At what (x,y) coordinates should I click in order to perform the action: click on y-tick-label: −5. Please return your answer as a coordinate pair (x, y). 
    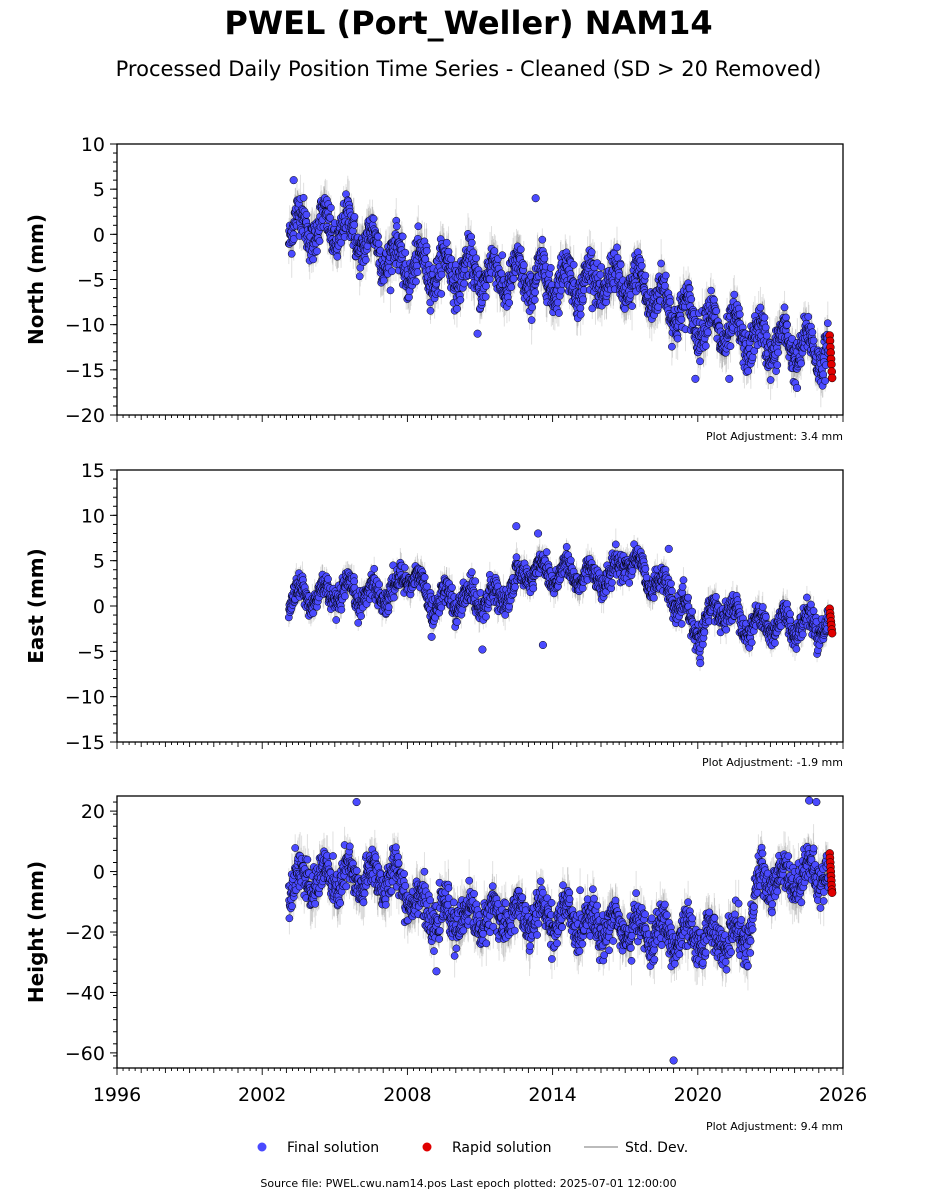
    Looking at the image, I should click on (91, 281).